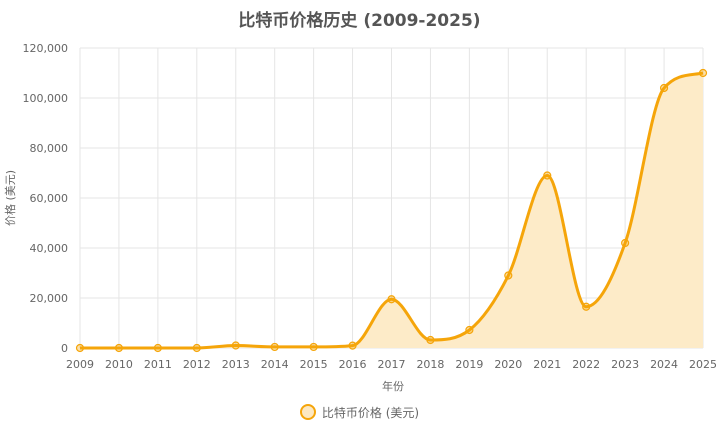 This screenshot has height=433, width=719. Describe the element at coordinates (430, 364) in the screenshot. I see `x-tick-label: 2018` at that location.